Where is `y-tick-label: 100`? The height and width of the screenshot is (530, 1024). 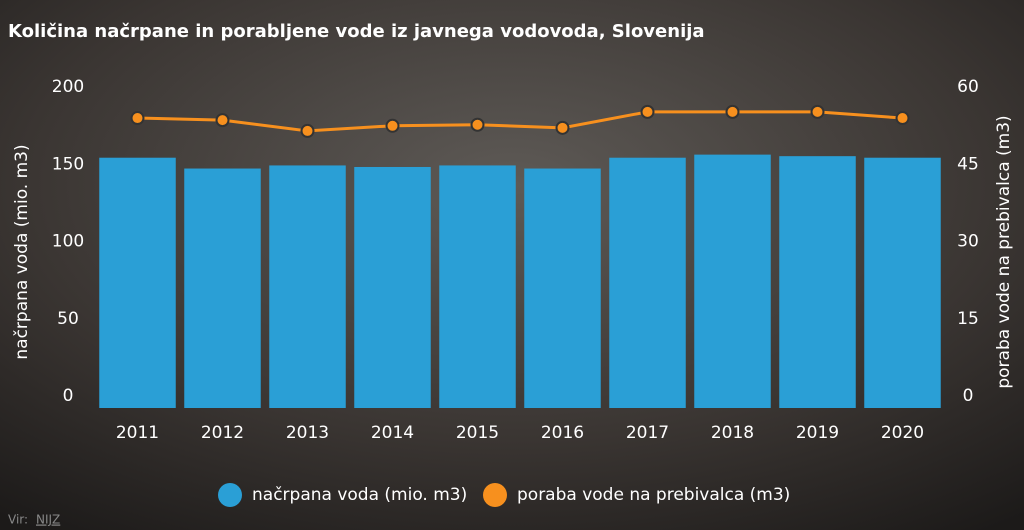 y-tick-label: 100 is located at coordinates (68, 242).